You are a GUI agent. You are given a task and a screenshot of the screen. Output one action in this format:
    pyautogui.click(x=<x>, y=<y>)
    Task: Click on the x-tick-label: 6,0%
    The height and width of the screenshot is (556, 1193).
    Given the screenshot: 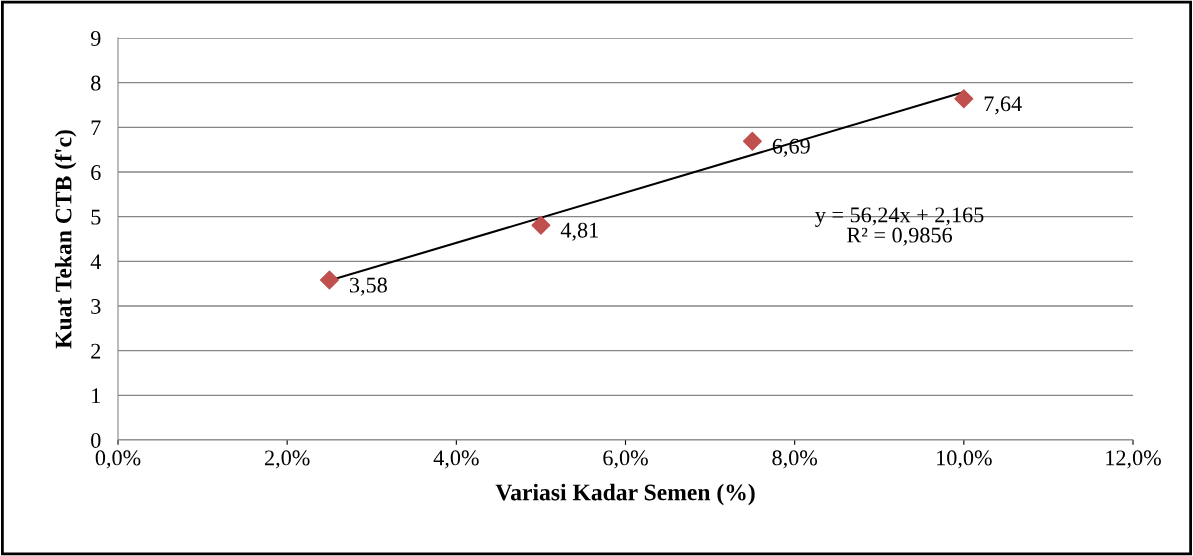 What is the action you would take?
    pyautogui.click(x=625, y=459)
    